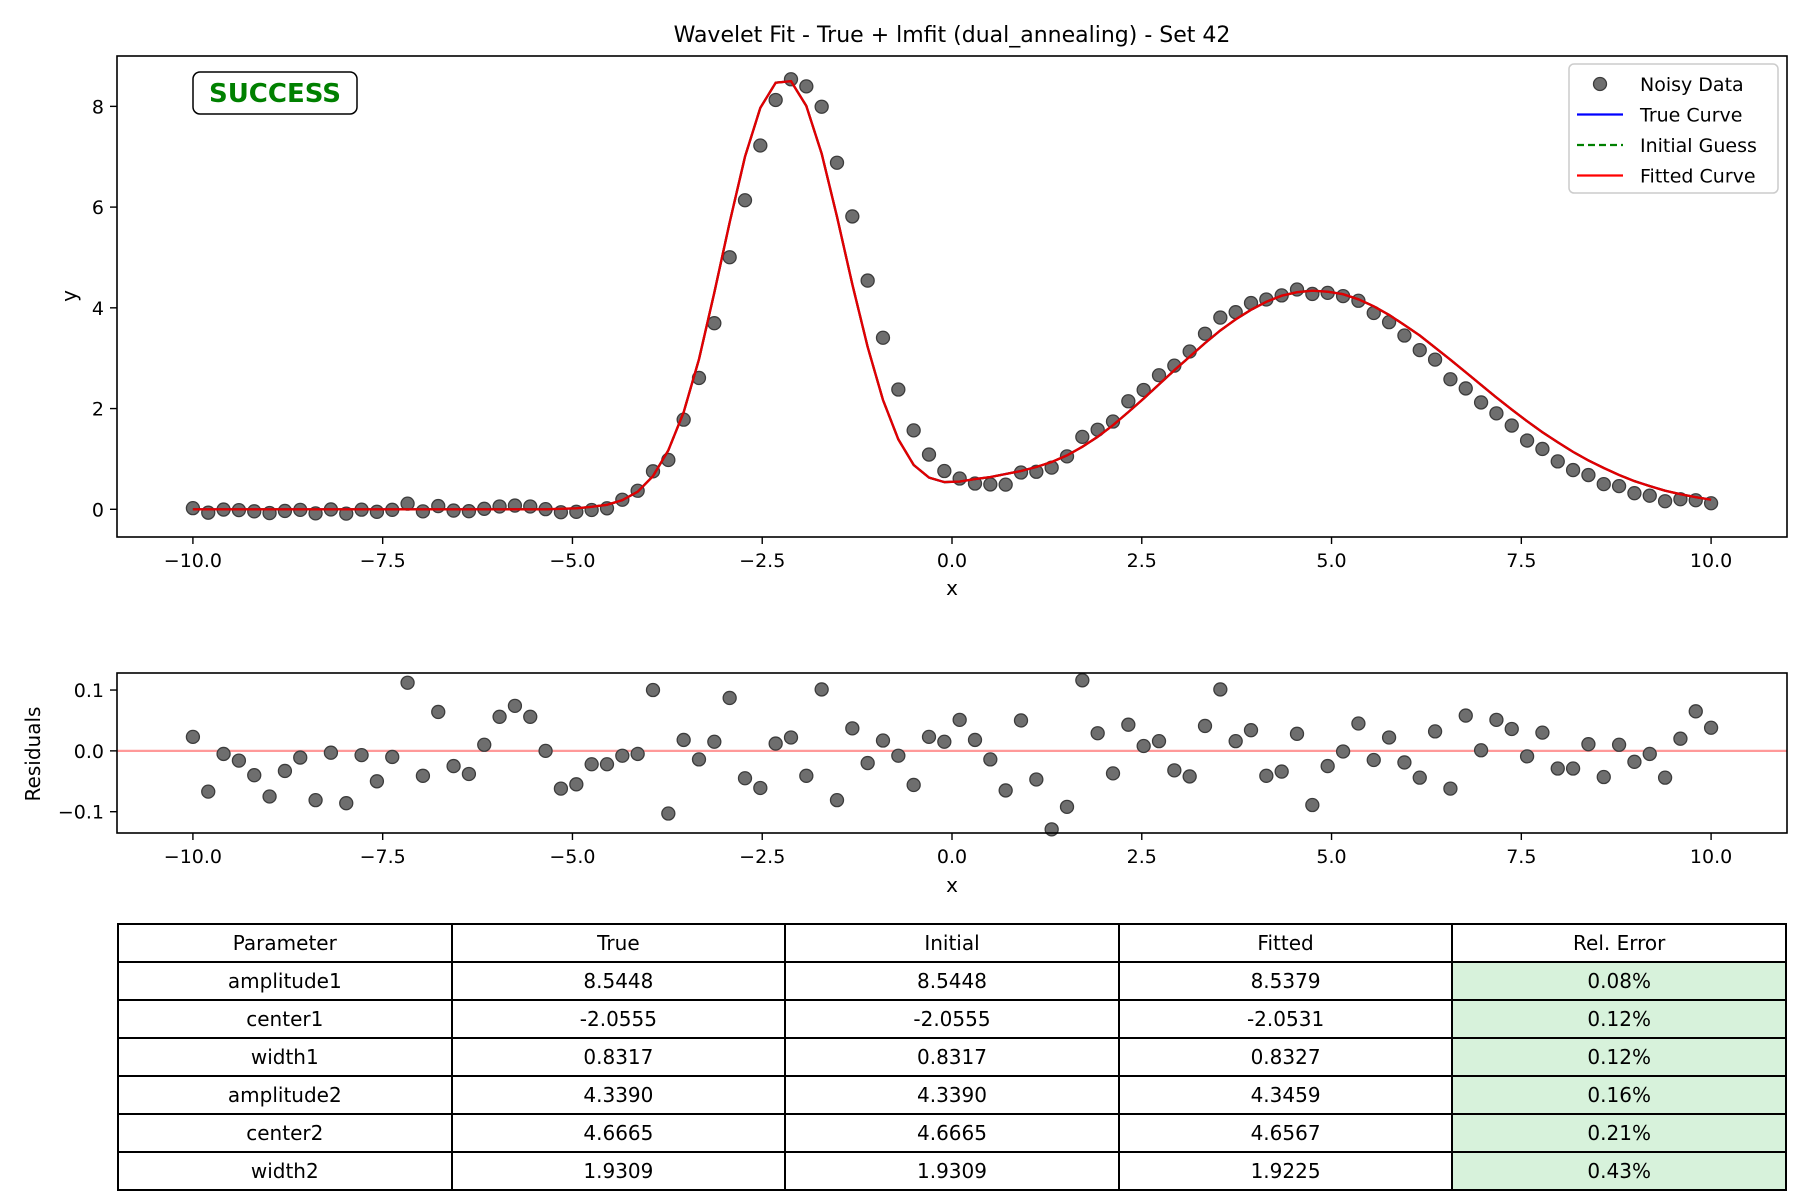 Image resolution: width=1800 pixels, height=1200 pixels. What do you see at coordinates (952, 1019) in the screenshot?
I see `table-row: center1 -2.0555 -2.0555 -2.0531 0.12%` at bounding box center [952, 1019].